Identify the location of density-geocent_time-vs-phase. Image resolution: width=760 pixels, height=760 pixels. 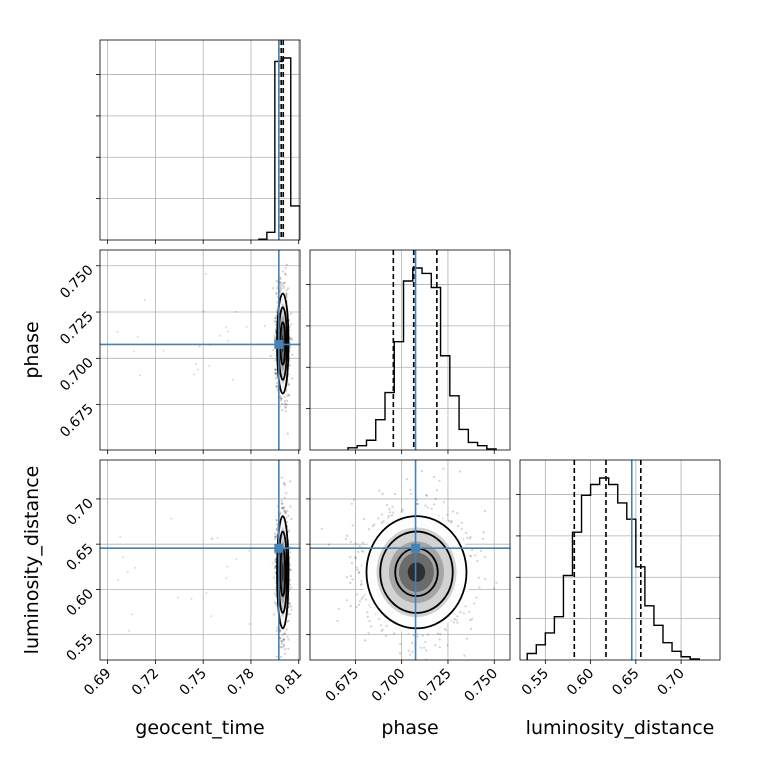
(200, 350).